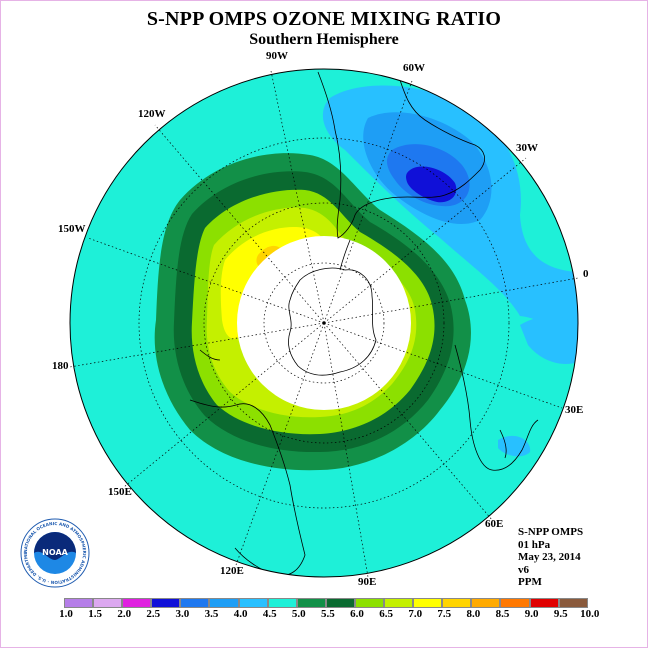 The height and width of the screenshot is (648, 648). Describe the element at coordinates (182, 614) in the screenshot. I see `colorbar-label: 3.0` at that location.